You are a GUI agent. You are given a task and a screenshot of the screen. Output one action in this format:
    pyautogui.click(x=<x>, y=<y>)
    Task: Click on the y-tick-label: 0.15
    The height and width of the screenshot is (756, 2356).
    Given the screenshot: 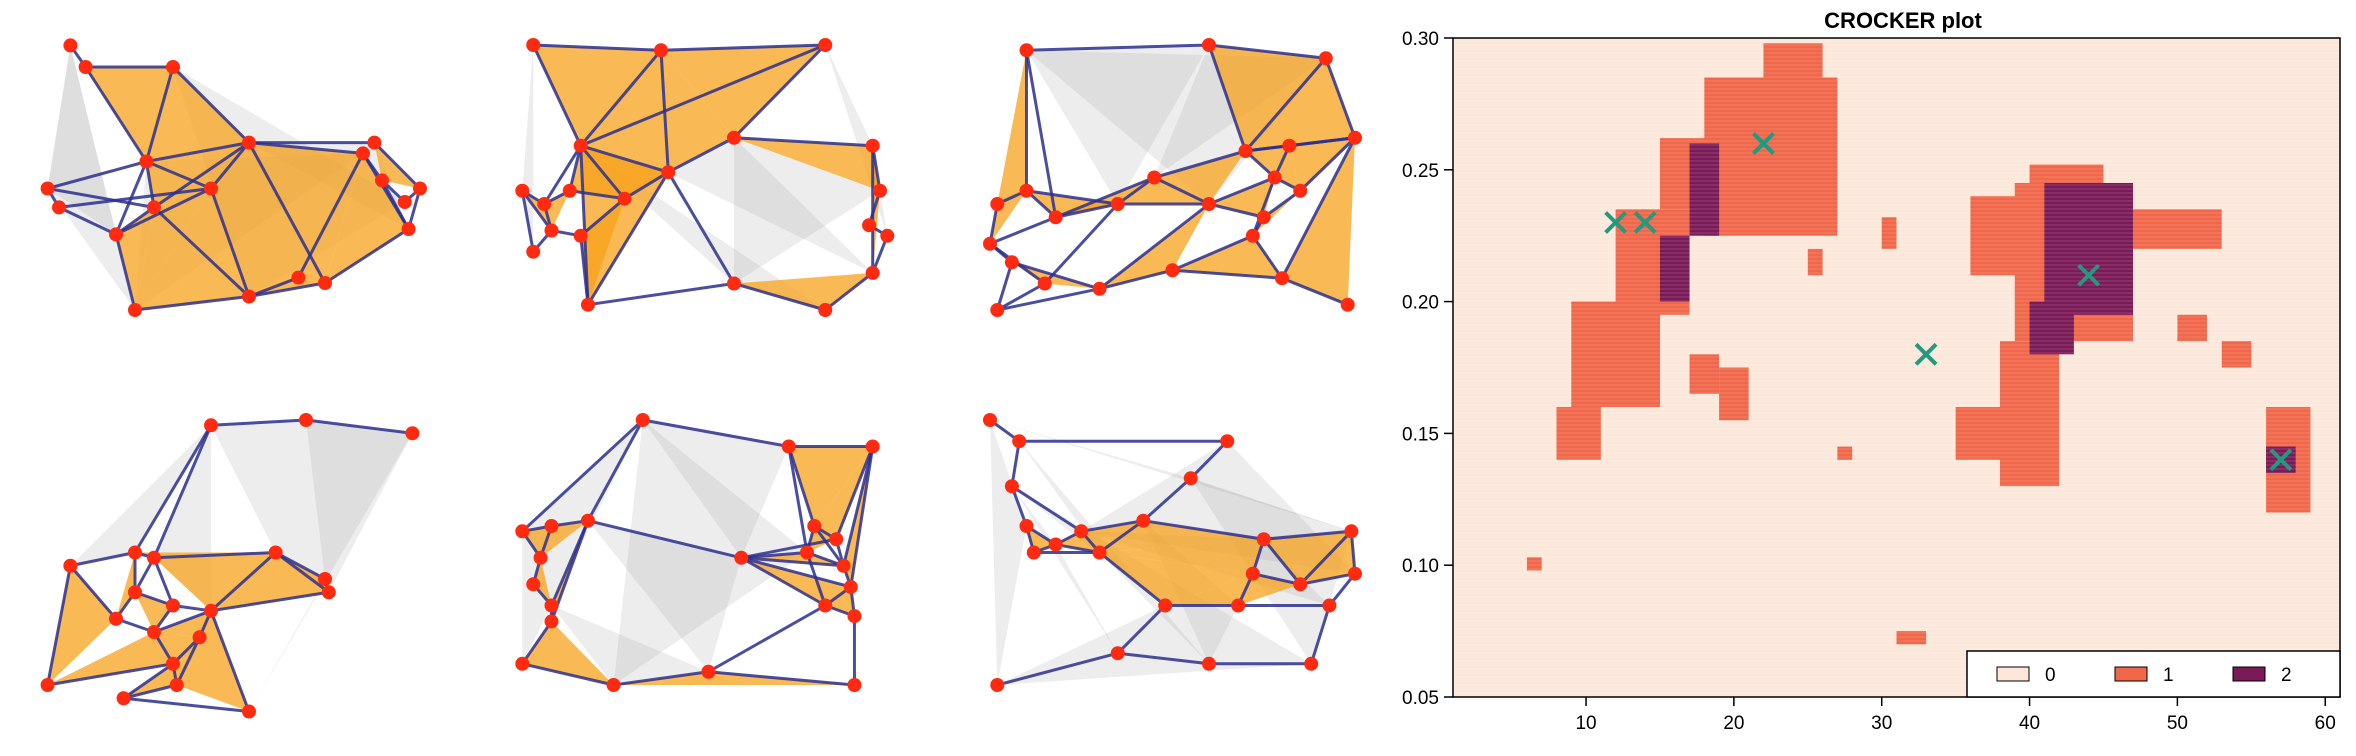 What is the action you would take?
    pyautogui.click(x=1420, y=434)
    